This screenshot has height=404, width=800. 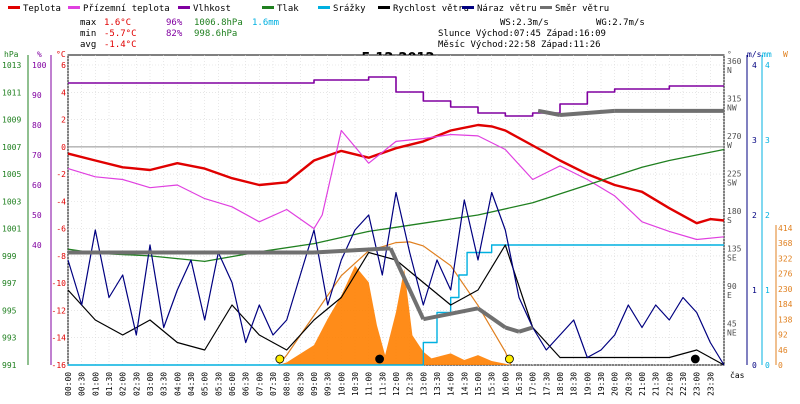 What do you see at coordinates (783, 350) in the screenshot?
I see `tick-label-rad: 46` at bounding box center [783, 350].